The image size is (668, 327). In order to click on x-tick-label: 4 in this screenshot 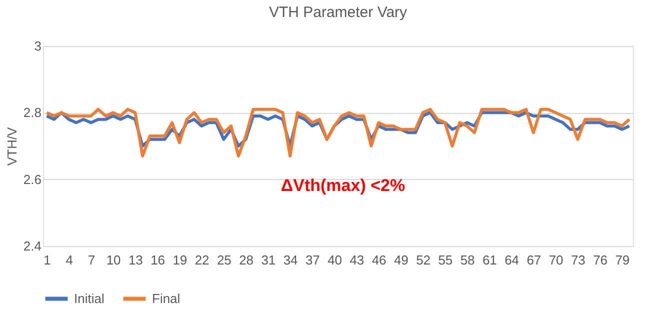, I will do `click(69, 260)`.